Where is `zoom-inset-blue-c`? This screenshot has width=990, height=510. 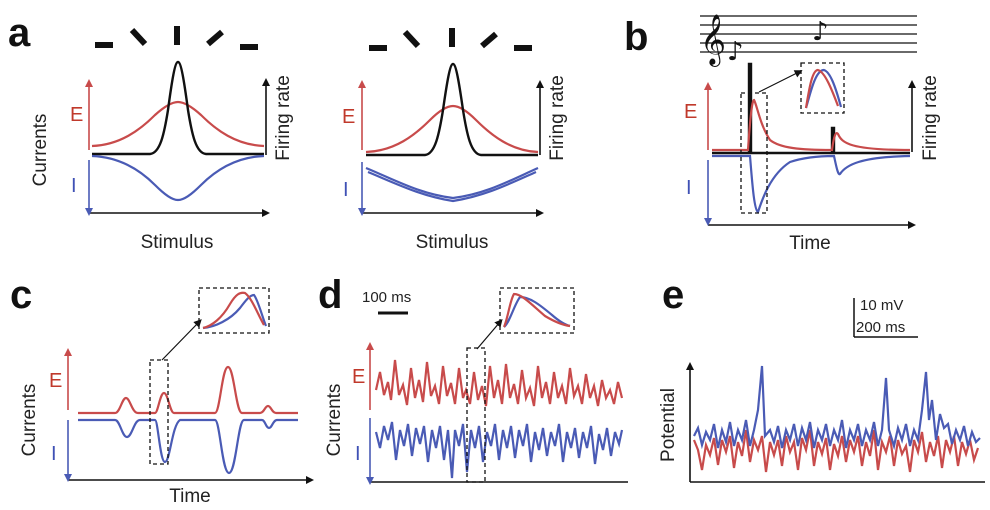 zoom-inset-blue-c is located at coordinates (235, 311).